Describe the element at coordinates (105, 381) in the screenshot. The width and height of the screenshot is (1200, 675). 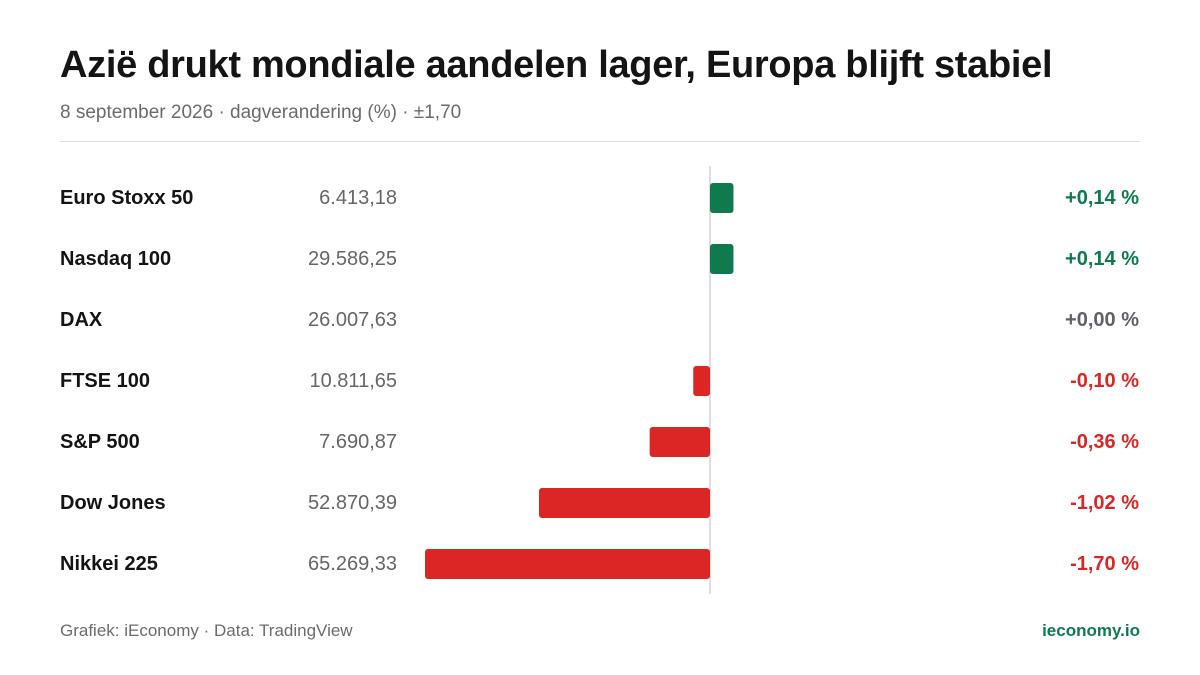
I see `index-name: FTSE 100` at that location.